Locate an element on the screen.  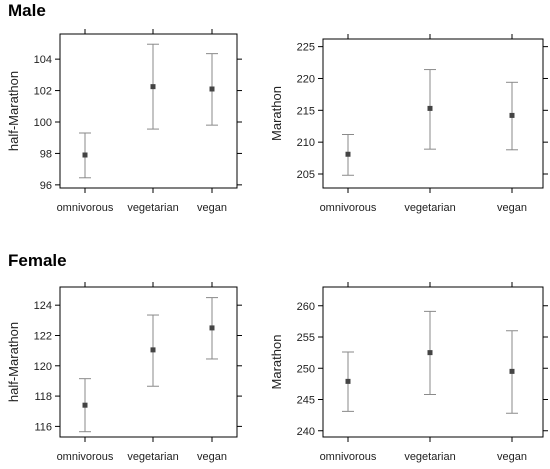
panel-4-ytick-label: 245 is located at coordinates (306, 401).